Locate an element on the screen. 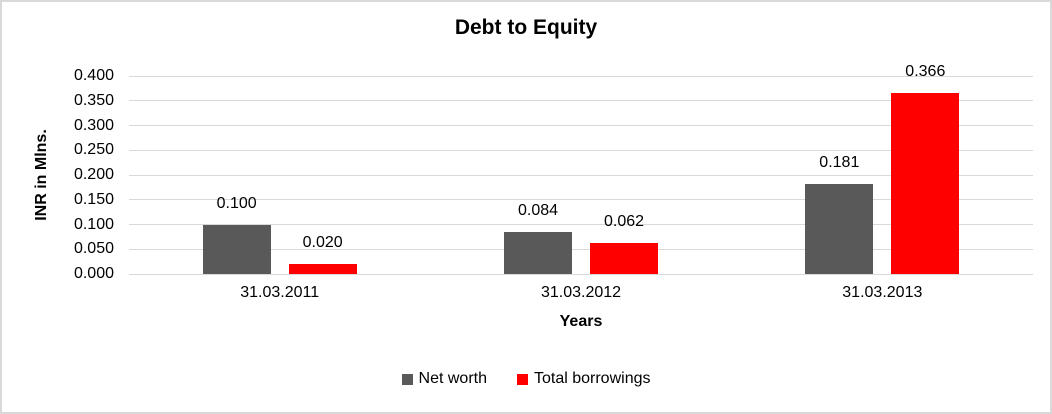 The height and width of the screenshot is (414, 1052). y-tick-label: 0.000 is located at coordinates (93, 273).